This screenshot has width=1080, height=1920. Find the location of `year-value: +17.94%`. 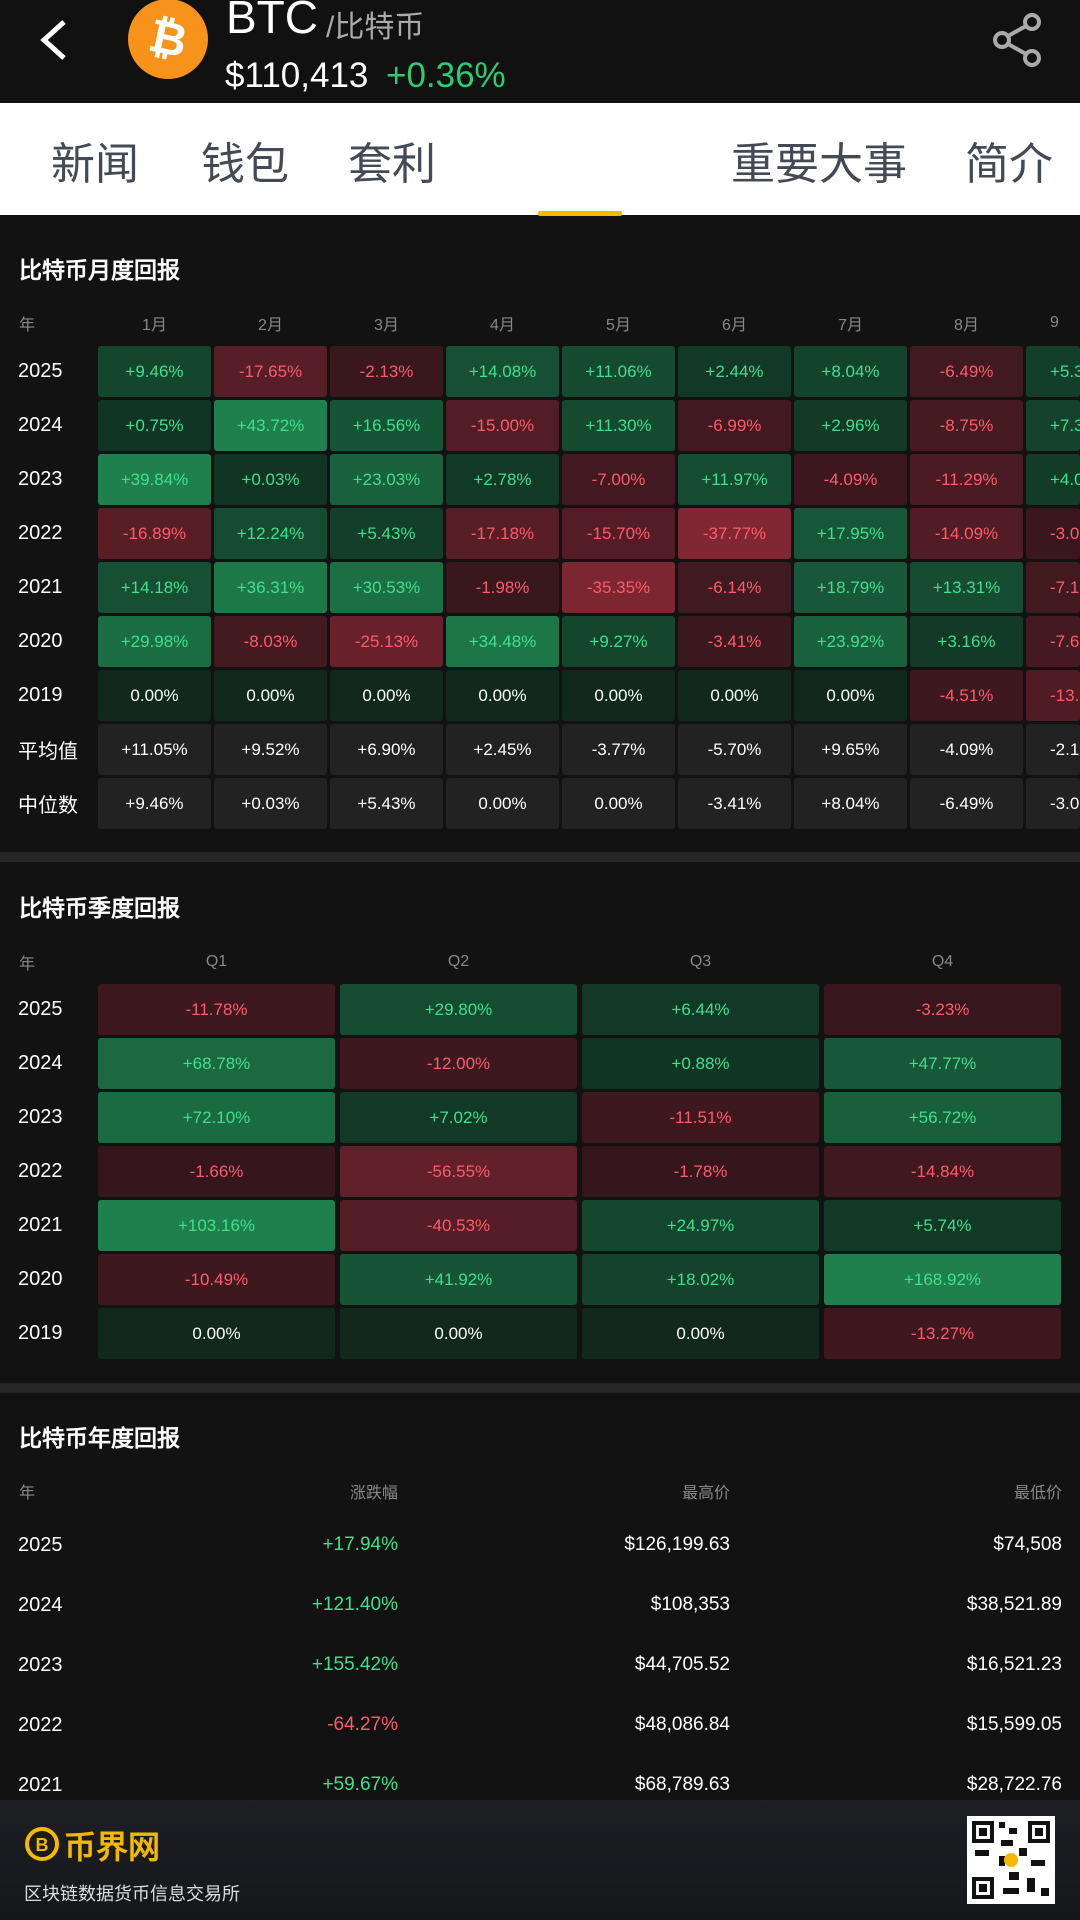

year-value: +17.94% is located at coordinates (360, 1544).